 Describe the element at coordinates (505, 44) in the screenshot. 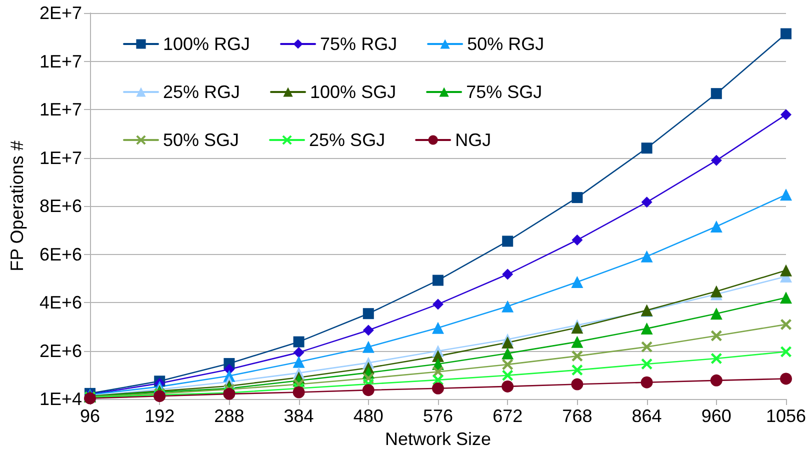

I see `legend-label: 50% RGJ` at that location.